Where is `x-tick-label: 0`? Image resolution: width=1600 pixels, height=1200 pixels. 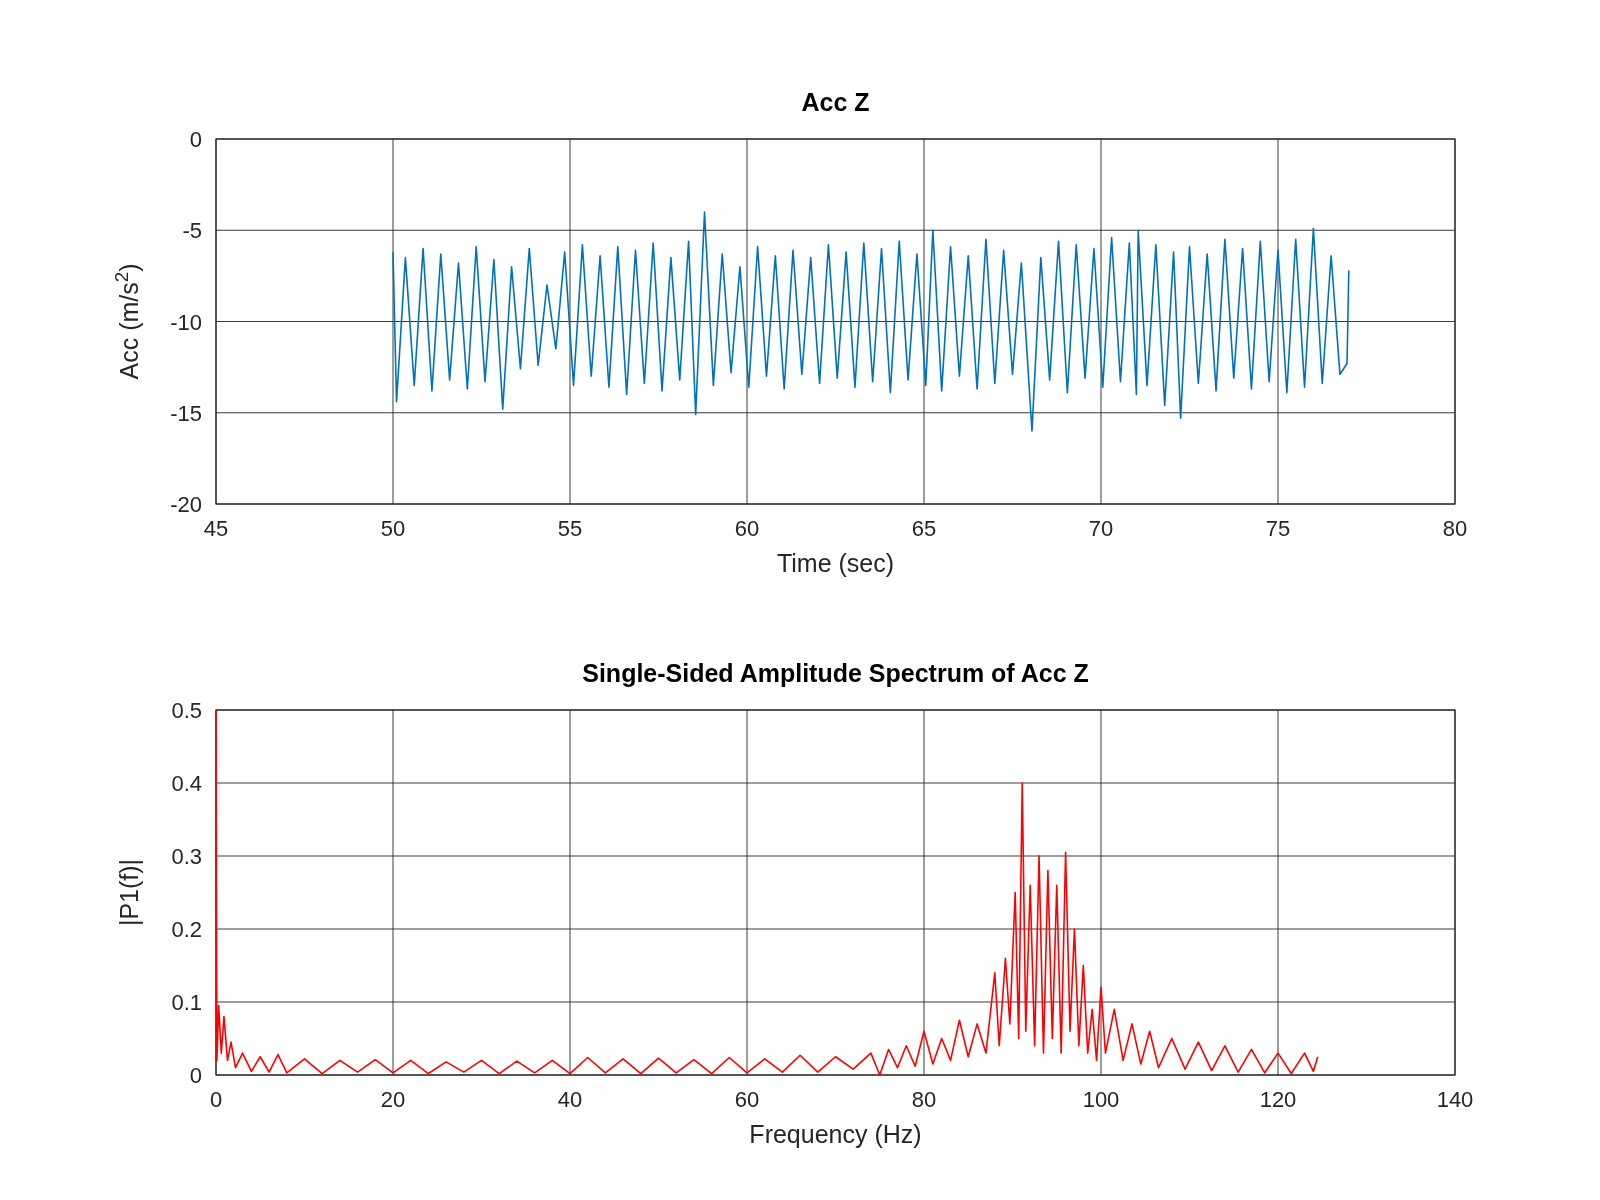 x-tick-label: 0 is located at coordinates (216, 1099).